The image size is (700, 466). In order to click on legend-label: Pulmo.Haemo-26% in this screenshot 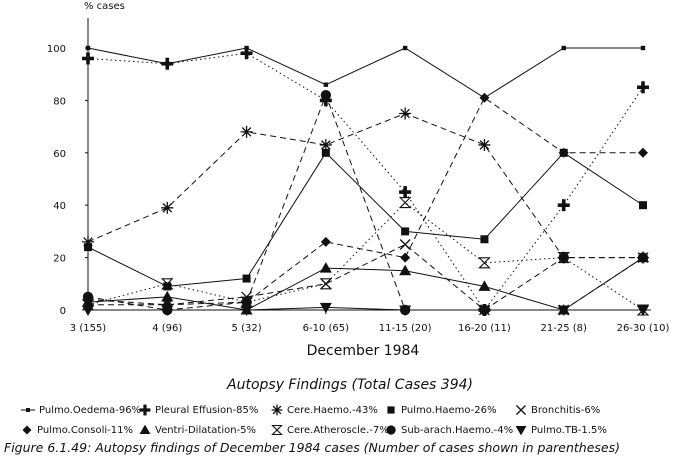, I will do `click(449, 410)`.